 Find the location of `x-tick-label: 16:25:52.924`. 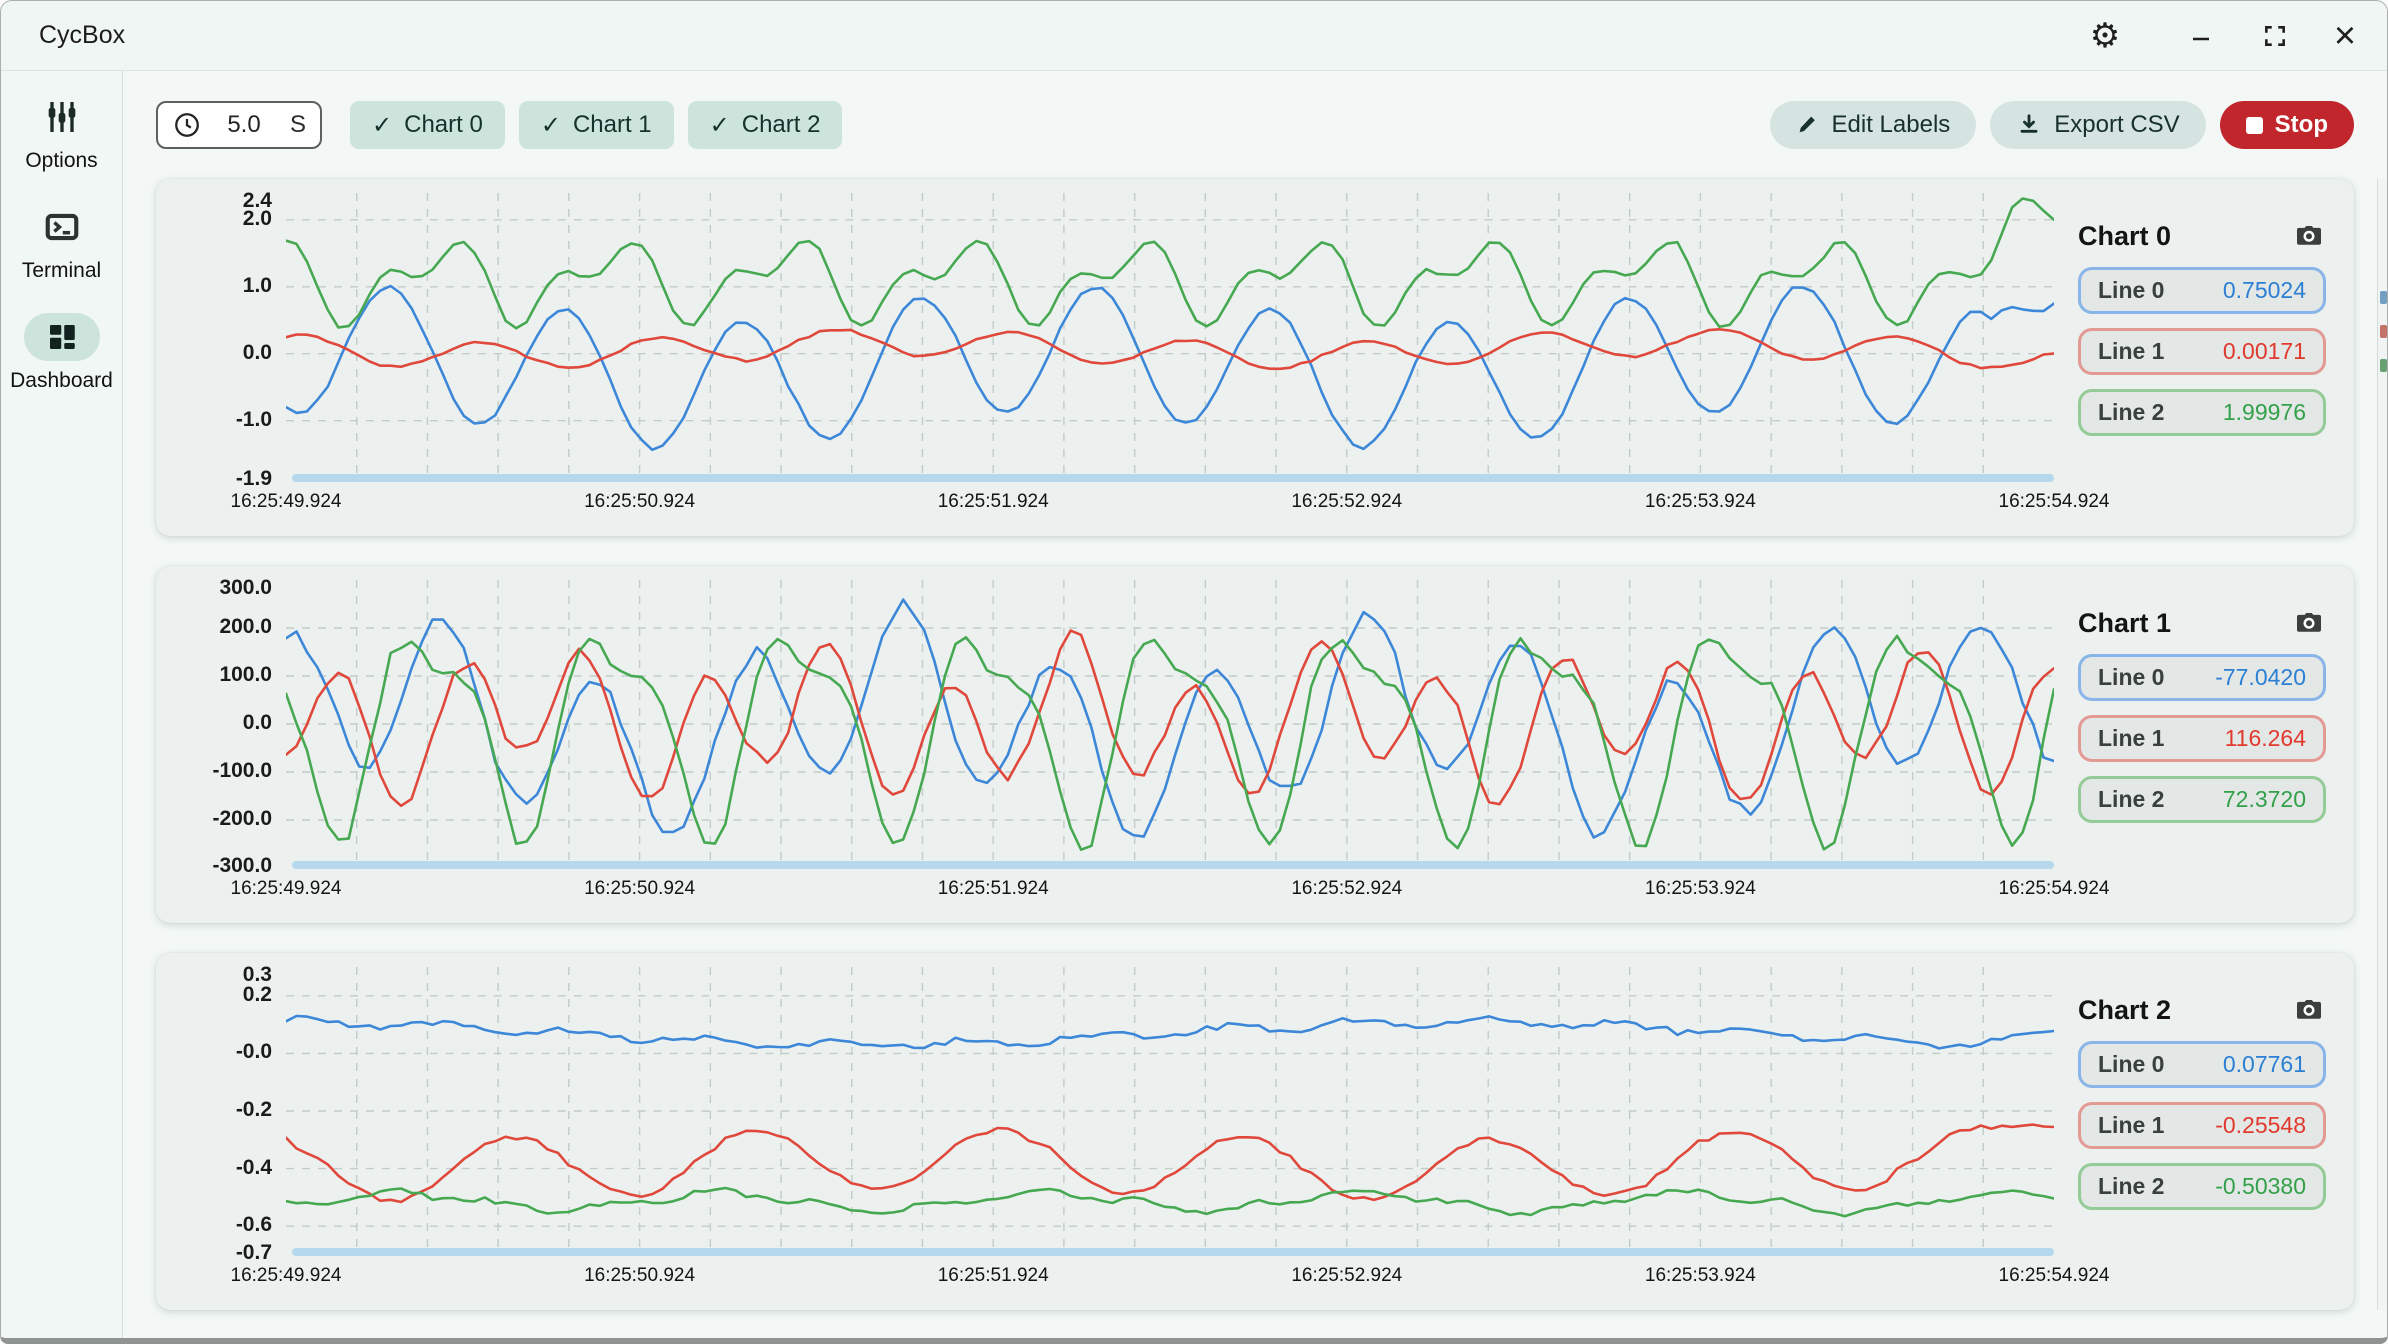

x-tick-label: 16:25:52.924 is located at coordinates (1347, 888).